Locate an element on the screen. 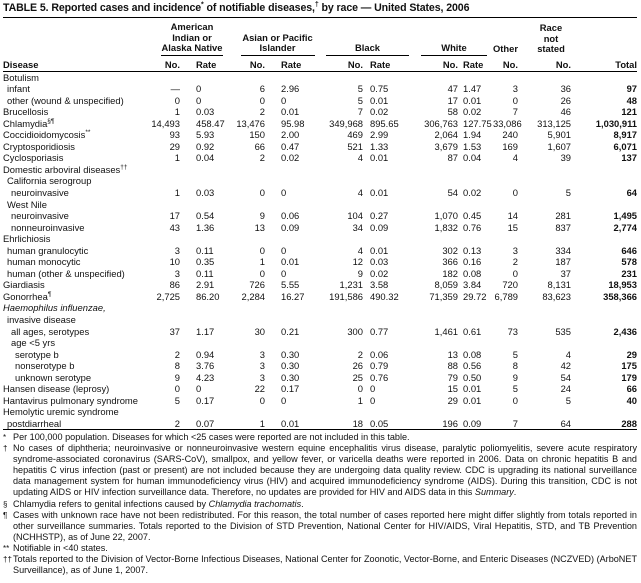 The width and height of the screenshot is (641, 583). disease-label: all ages, serotypes is located at coordinates (50, 331).